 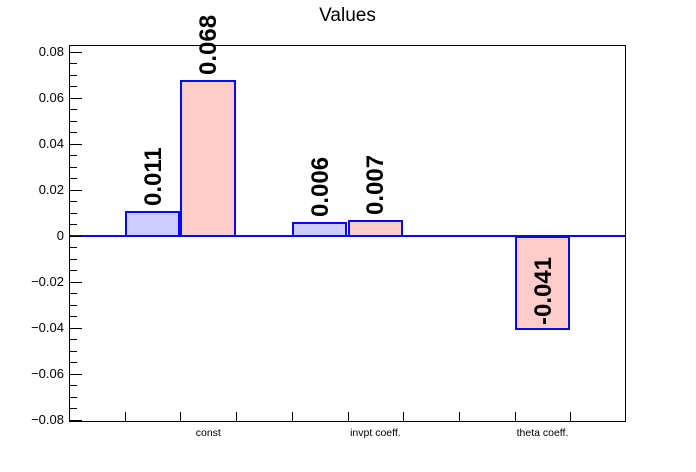 What do you see at coordinates (543, 290) in the screenshot?
I see `bar-value-label: -0.041` at bounding box center [543, 290].